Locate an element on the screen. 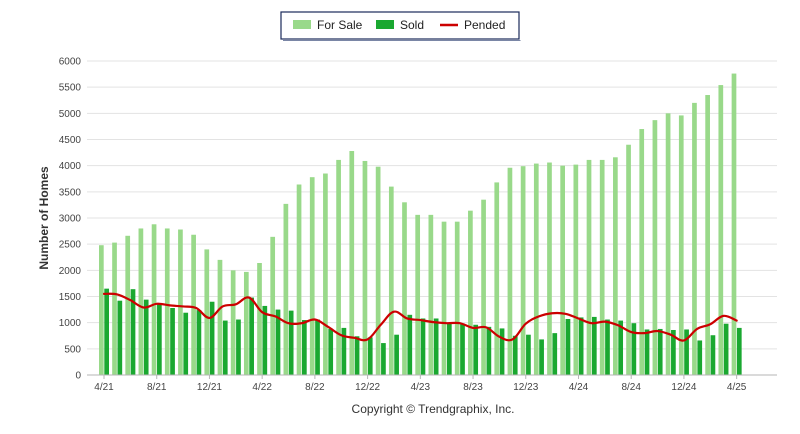  x-tick-label: 4/24 is located at coordinates (579, 387).